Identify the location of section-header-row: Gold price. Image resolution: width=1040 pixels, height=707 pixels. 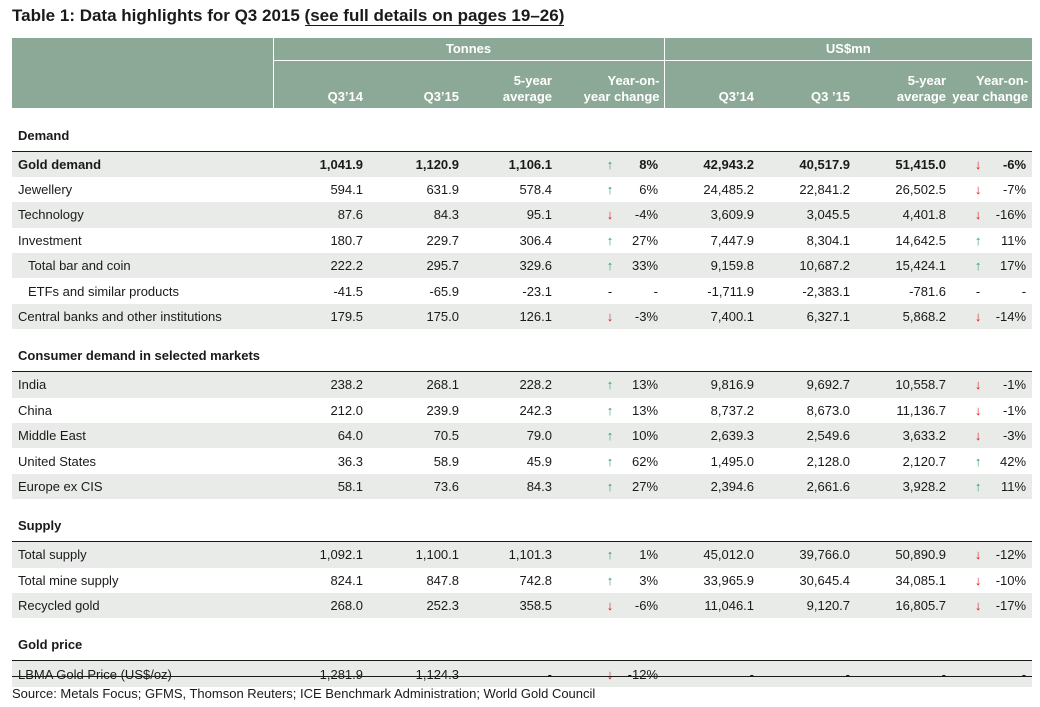
(522, 640).